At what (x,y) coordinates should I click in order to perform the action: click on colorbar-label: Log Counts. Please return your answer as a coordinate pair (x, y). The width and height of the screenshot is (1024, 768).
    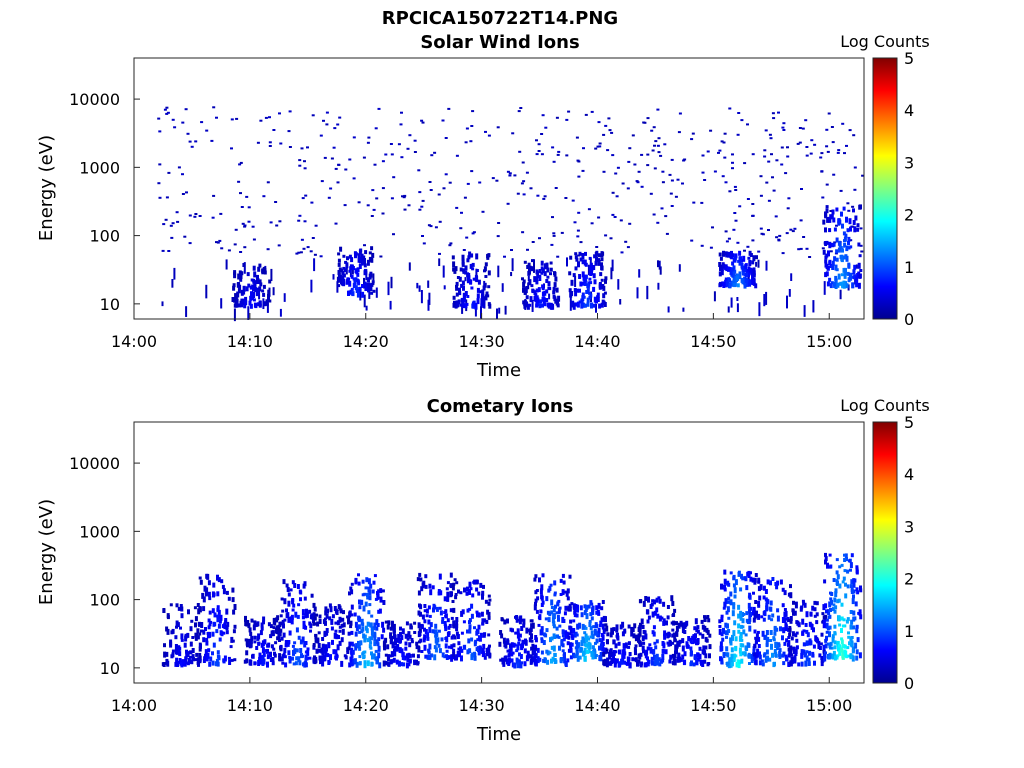
    Looking at the image, I should click on (885, 405).